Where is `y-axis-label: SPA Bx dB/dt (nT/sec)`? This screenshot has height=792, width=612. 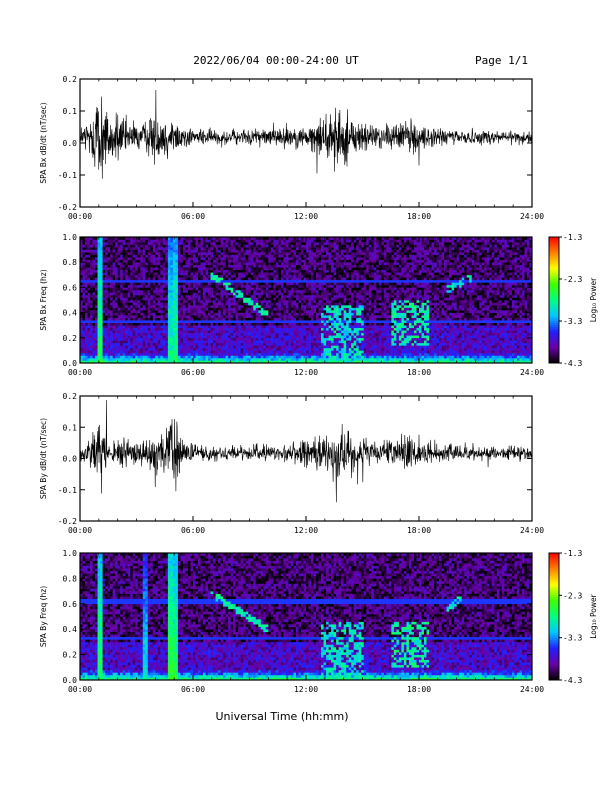 y-axis-label: SPA Bx dB/dt (nT/sec) is located at coordinates (43, 142).